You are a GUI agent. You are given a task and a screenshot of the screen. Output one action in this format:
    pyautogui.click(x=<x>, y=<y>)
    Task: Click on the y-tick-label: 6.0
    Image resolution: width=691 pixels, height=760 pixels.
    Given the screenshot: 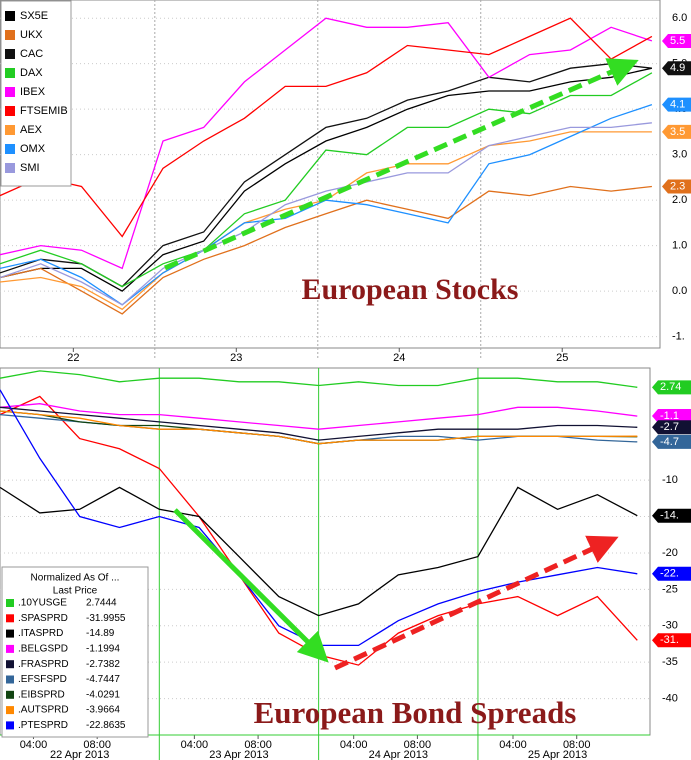 What is the action you would take?
    pyautogui.click(x=679, y=18)
    